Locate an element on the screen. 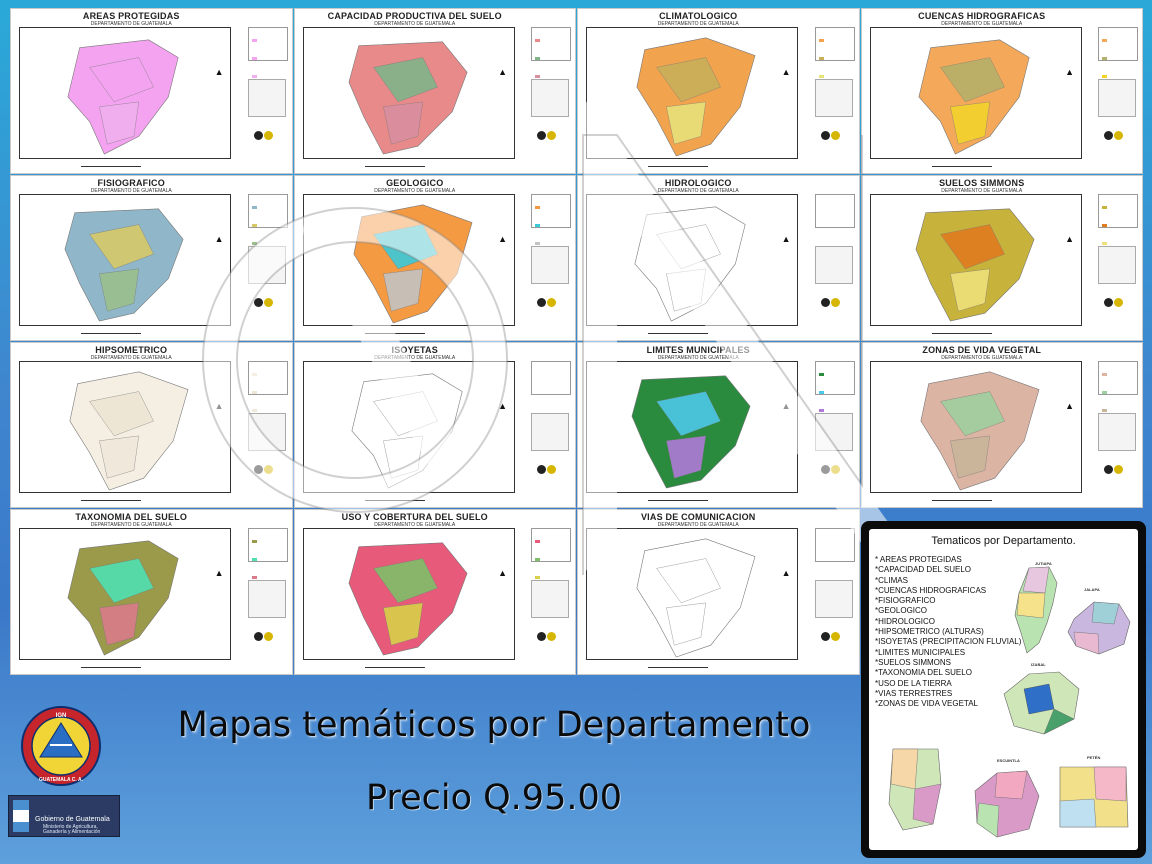  map-tile: SUELOS SIMMONS DEPARTAMENTO DE GUATEMALA ▲ is located at coordinates (1001, 258).